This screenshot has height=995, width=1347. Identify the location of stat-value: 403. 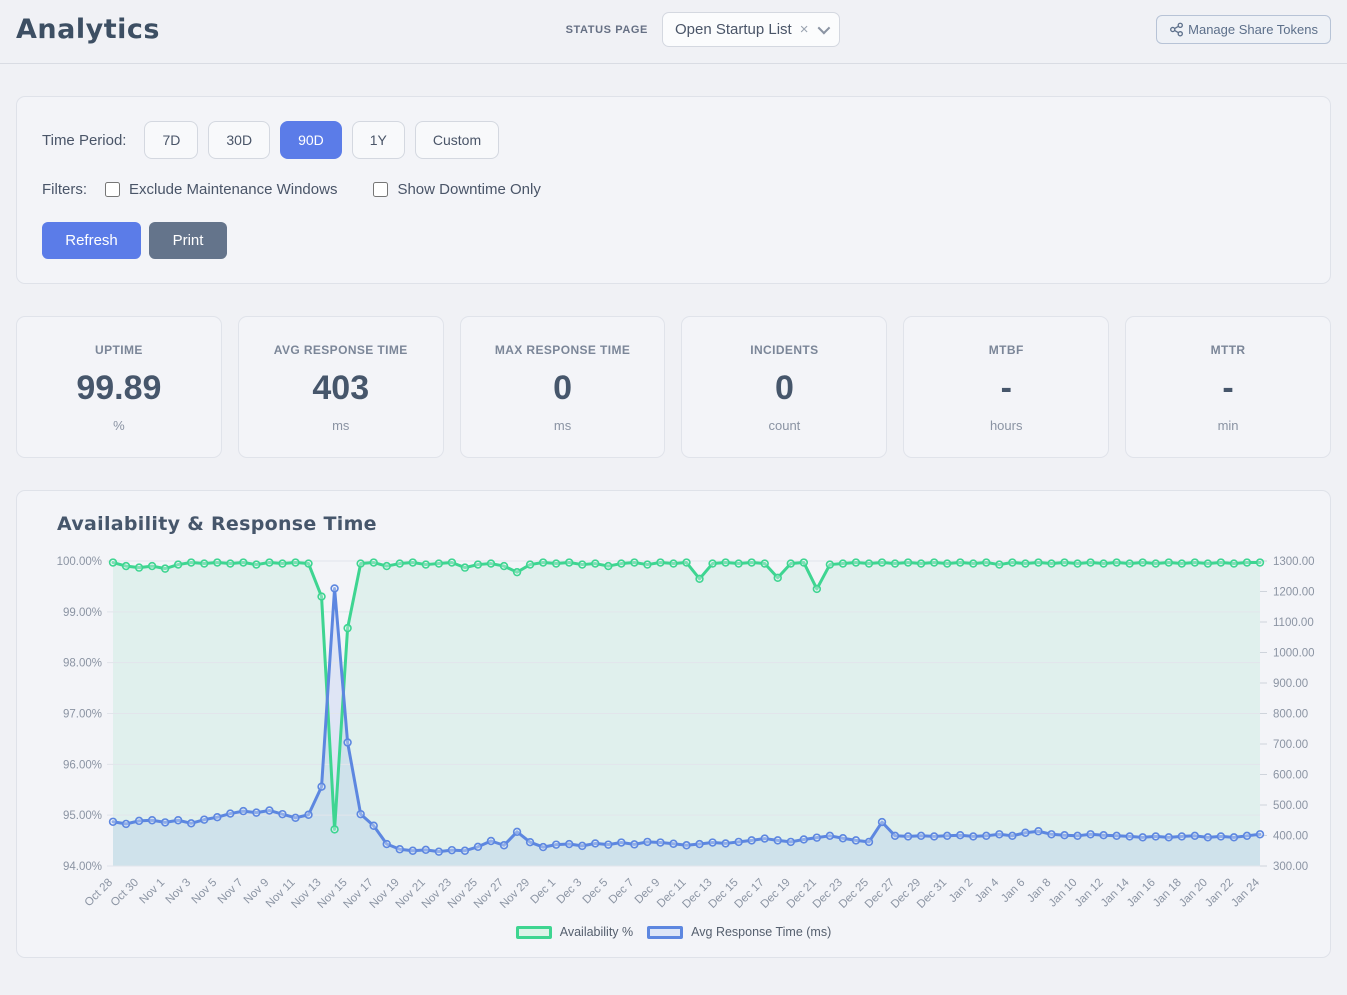
(341, 388).